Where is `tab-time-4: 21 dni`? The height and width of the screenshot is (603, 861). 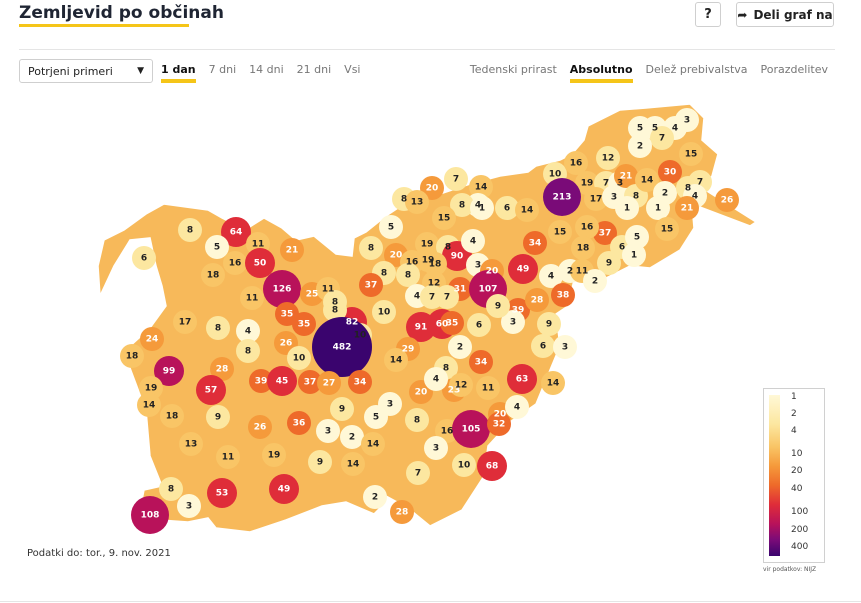 tab-time-4: 21 dni is located at coordinates (314, 69).